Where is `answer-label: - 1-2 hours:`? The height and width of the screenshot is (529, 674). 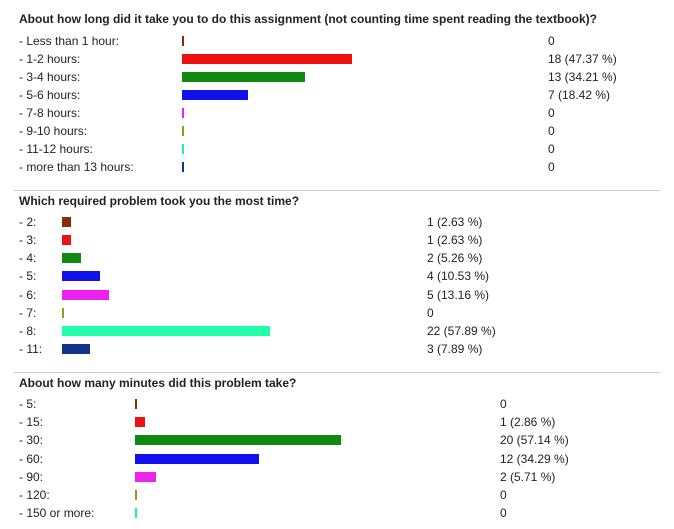 answer-label: - 1-2 hours: is located at coordinates (50, 59).